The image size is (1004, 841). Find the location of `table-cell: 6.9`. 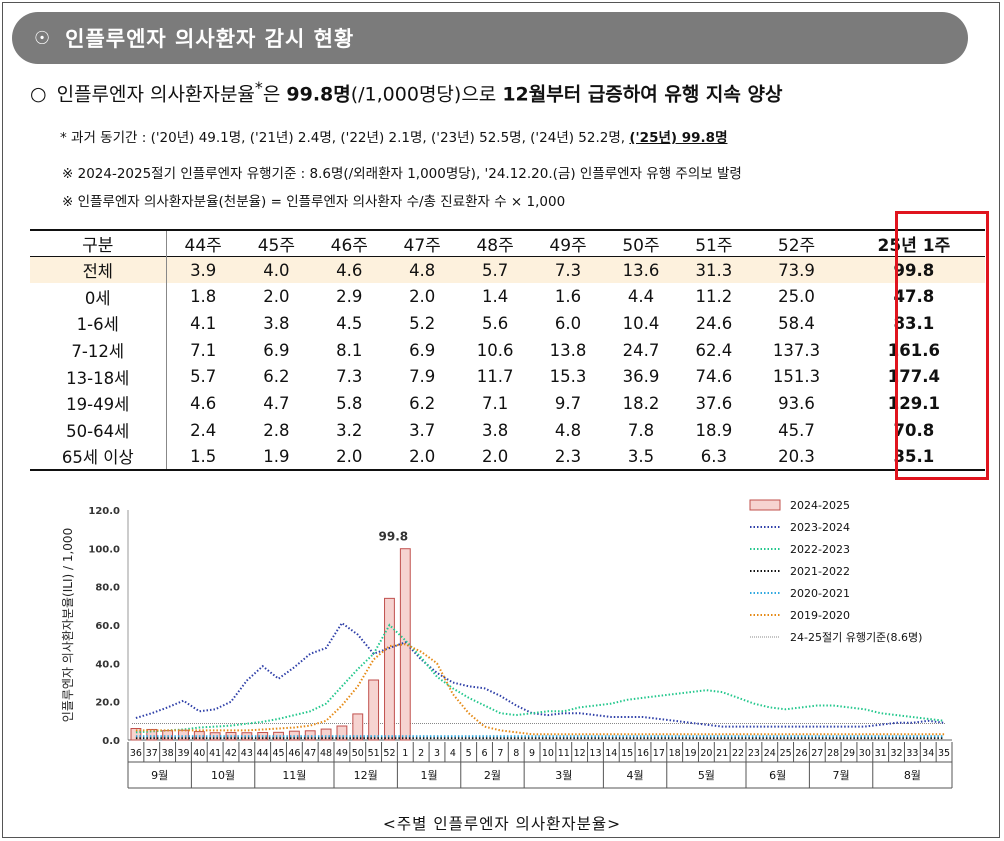

table-cell: 6.9 is located at coordinates (422, 350).